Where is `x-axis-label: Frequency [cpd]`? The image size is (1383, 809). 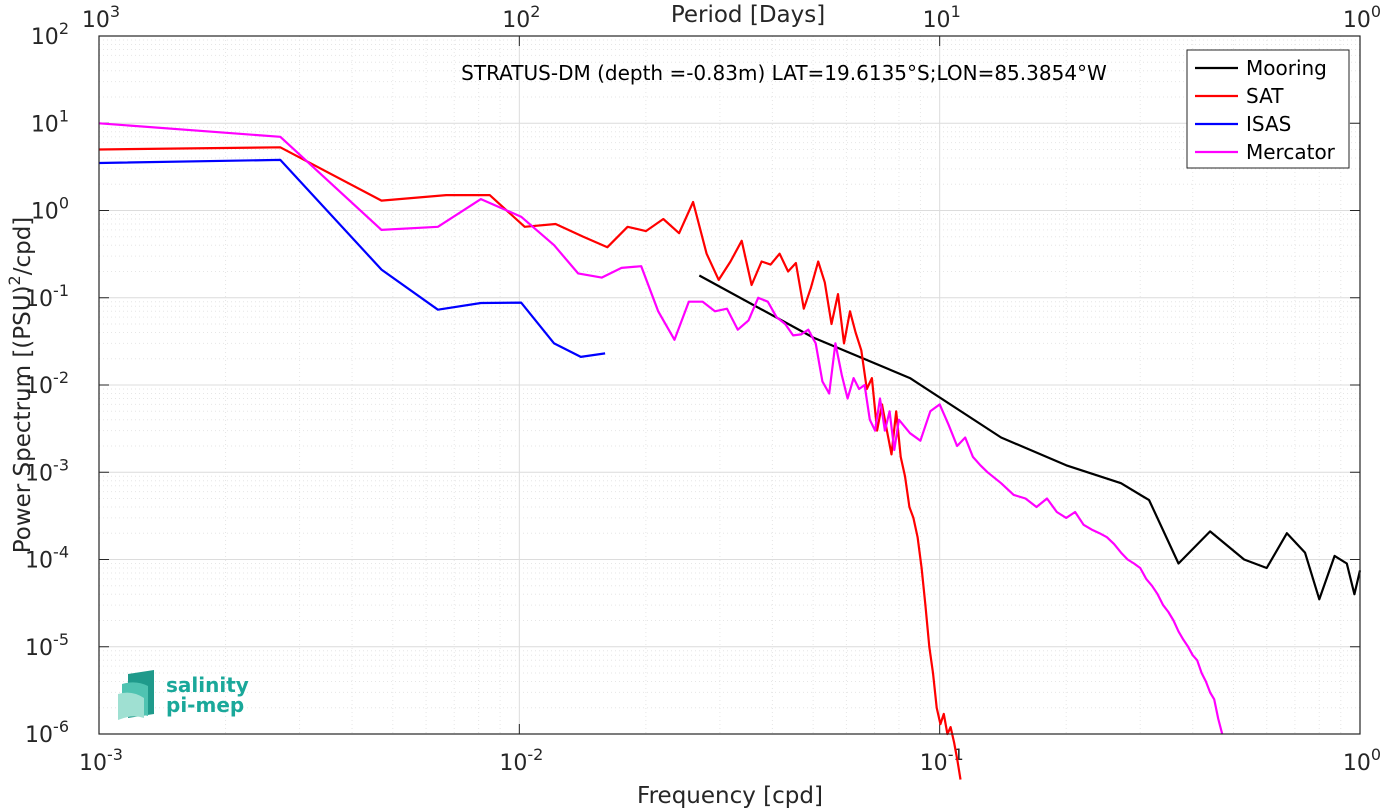 x-axis-label: Frequency [cpd] is located at coordinates (730, 796).